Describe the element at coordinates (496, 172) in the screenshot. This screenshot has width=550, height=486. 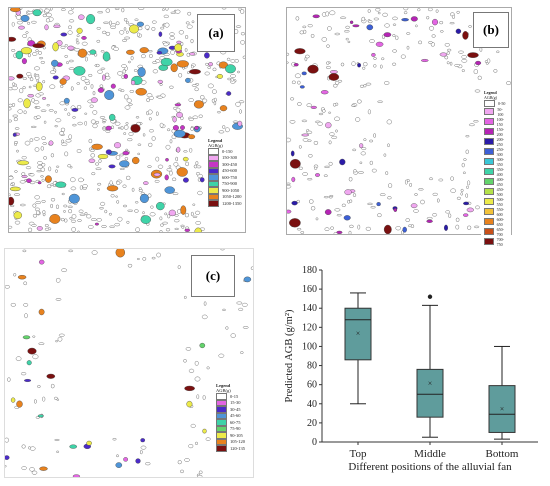
I see `legend-item: 350-400` at that location.